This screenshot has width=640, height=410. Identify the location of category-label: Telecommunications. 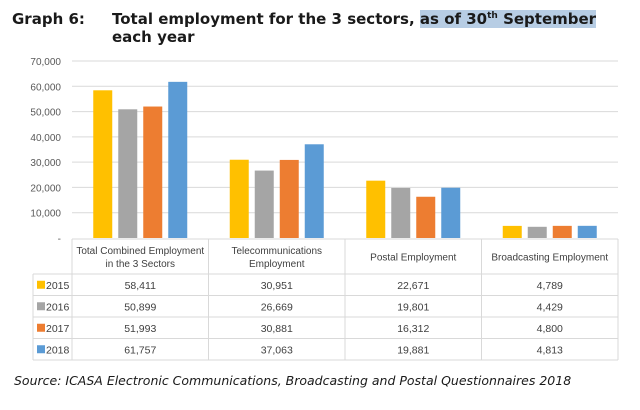
(276, 251).